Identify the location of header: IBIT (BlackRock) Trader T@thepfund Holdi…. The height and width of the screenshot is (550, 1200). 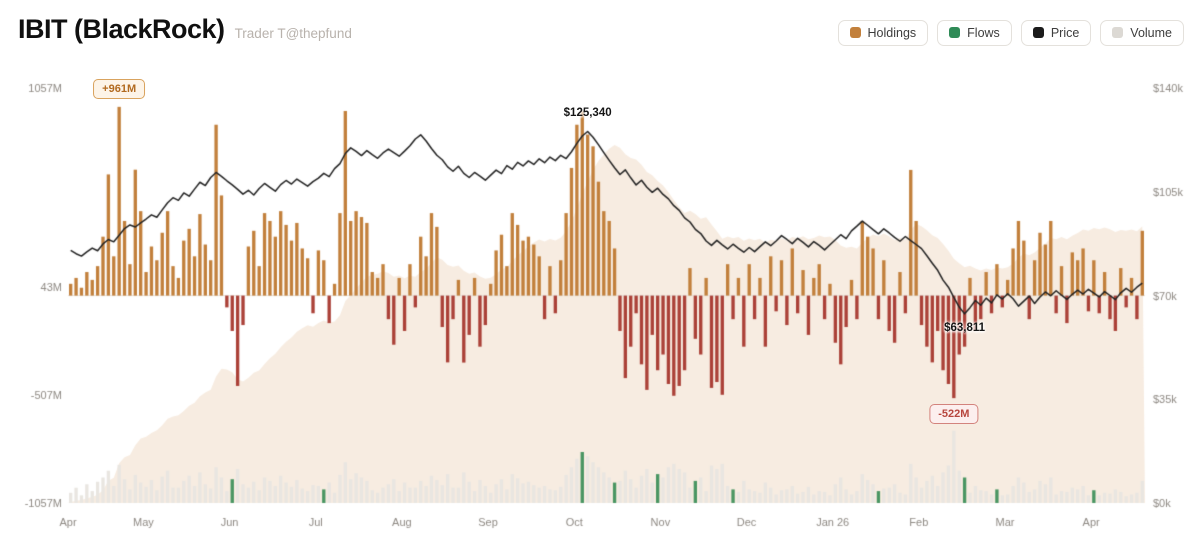
(600, 23).